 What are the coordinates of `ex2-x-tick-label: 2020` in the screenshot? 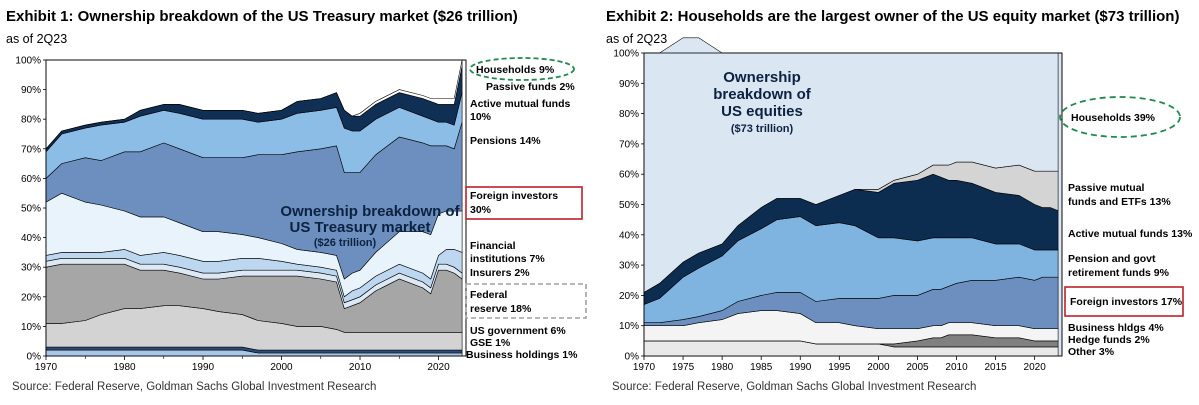 It's located at (1035, 367).